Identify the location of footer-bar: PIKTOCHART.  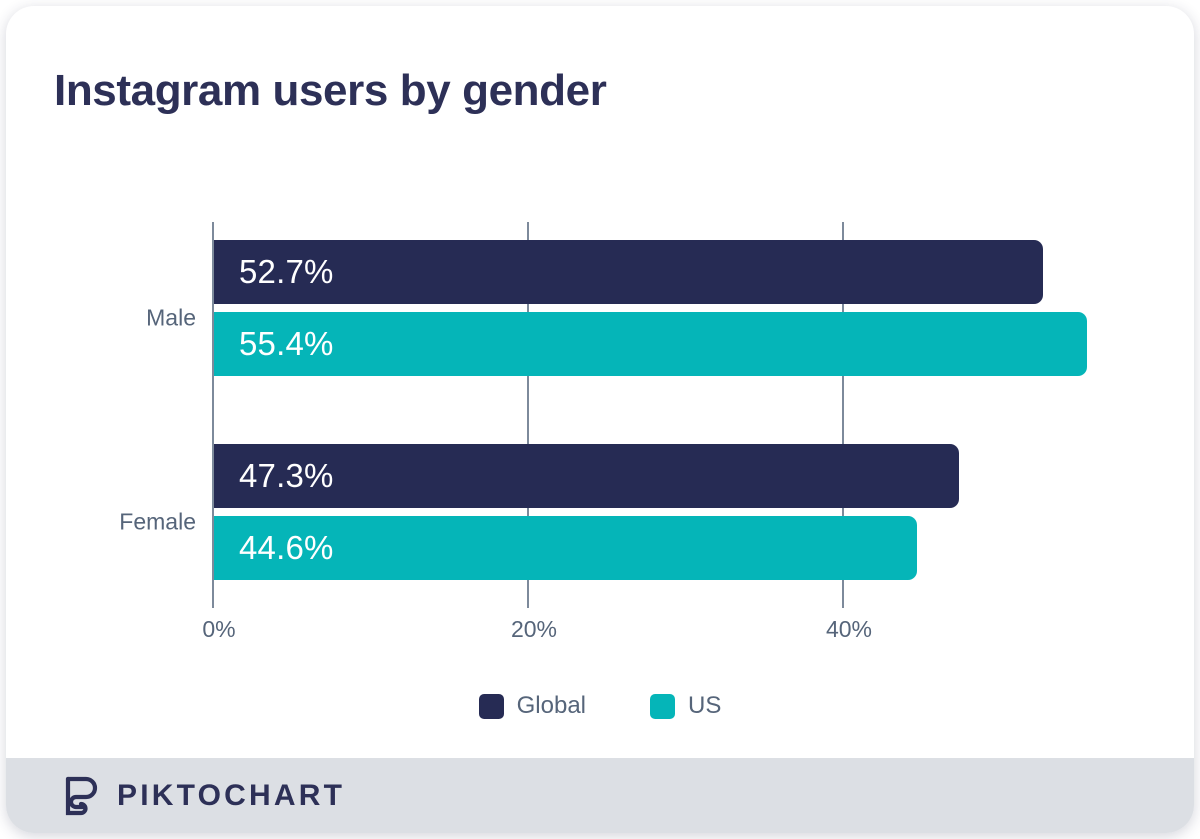
(600, 795).